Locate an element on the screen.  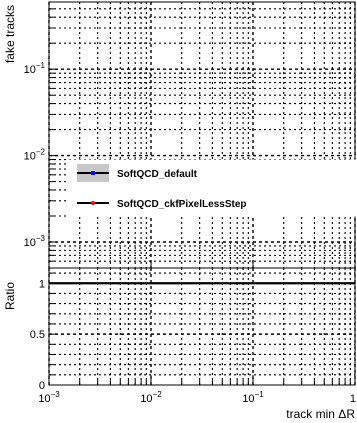
legend: SoftQCD_default SoftQCD_ckfPixelLessStep is located at coordinates (211, 188).